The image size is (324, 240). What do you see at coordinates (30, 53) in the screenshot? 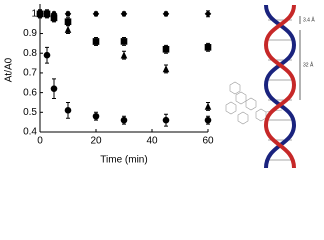
I see `y-tick-label: 0.8` at bounding box center [30, 53].